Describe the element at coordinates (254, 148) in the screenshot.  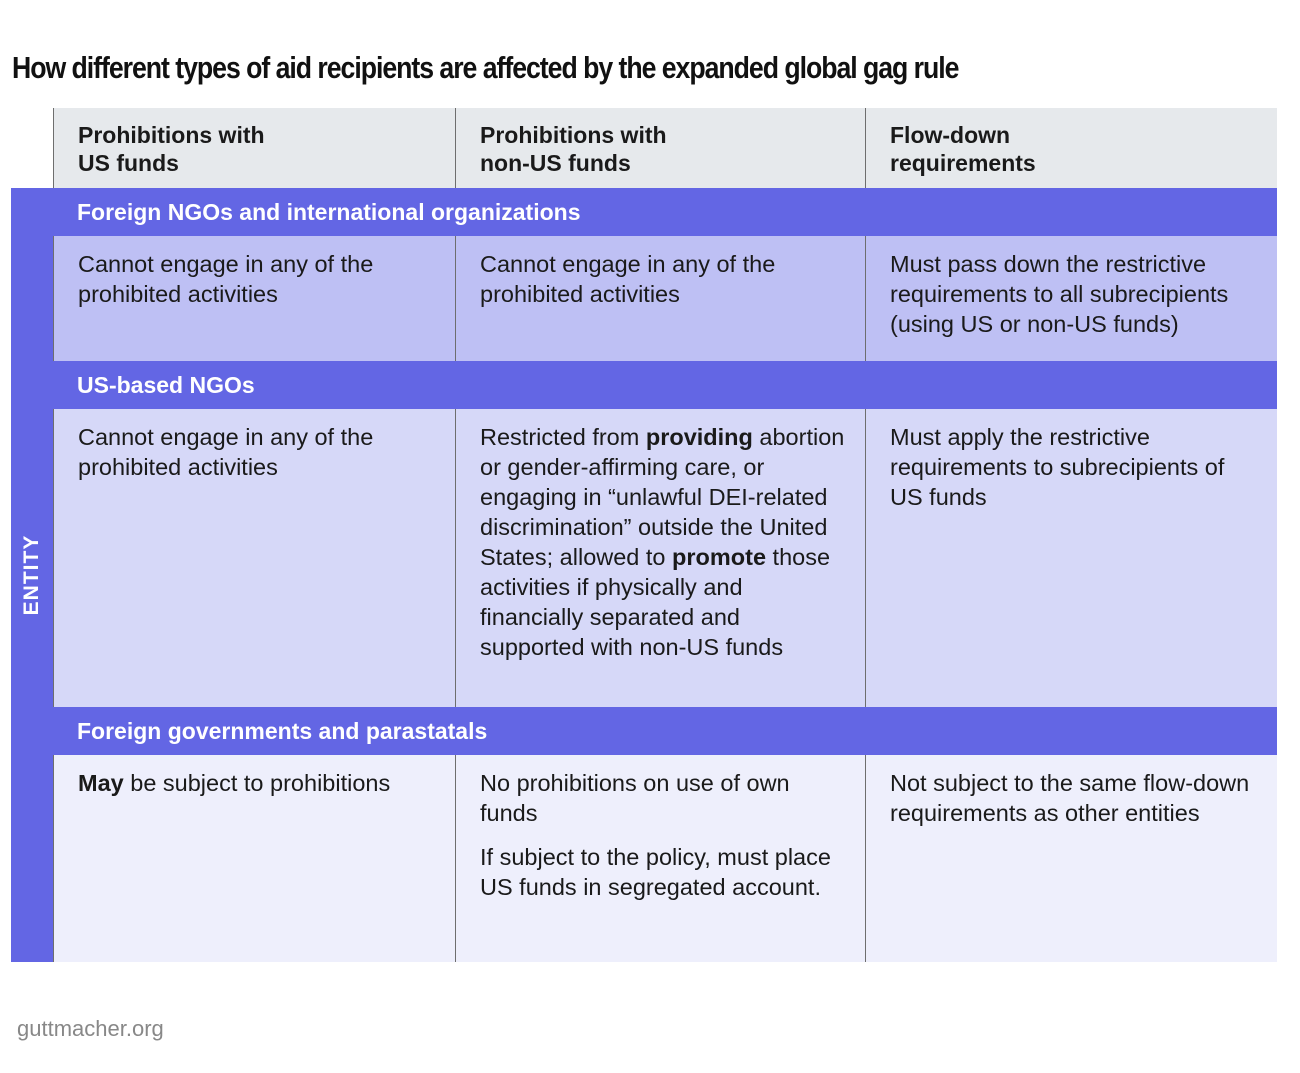
I see `column-header-us-funds: Prohibitions with US funds` at that location.